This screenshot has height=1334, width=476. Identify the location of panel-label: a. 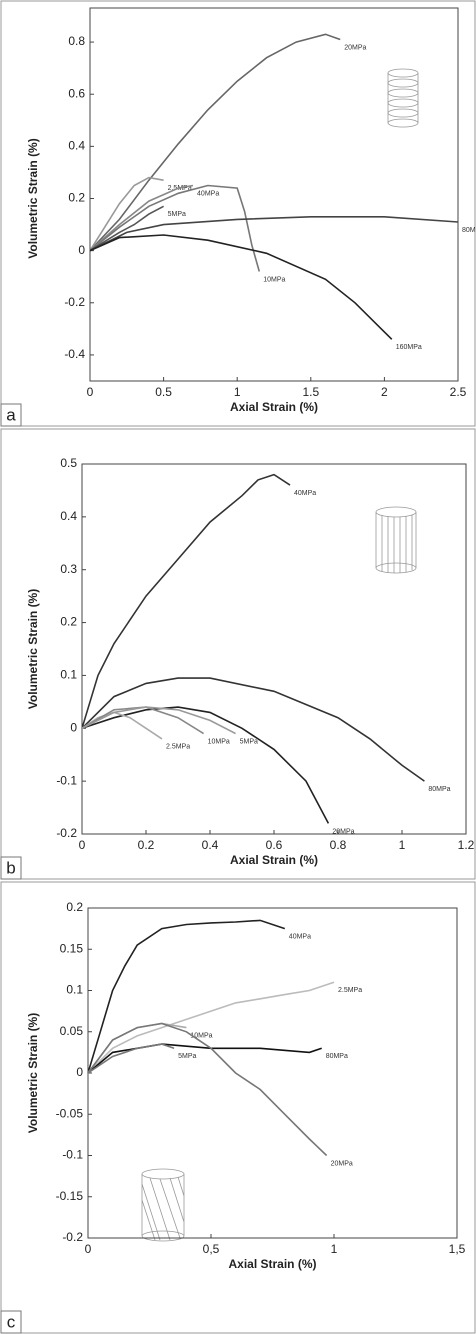
(11, 414).